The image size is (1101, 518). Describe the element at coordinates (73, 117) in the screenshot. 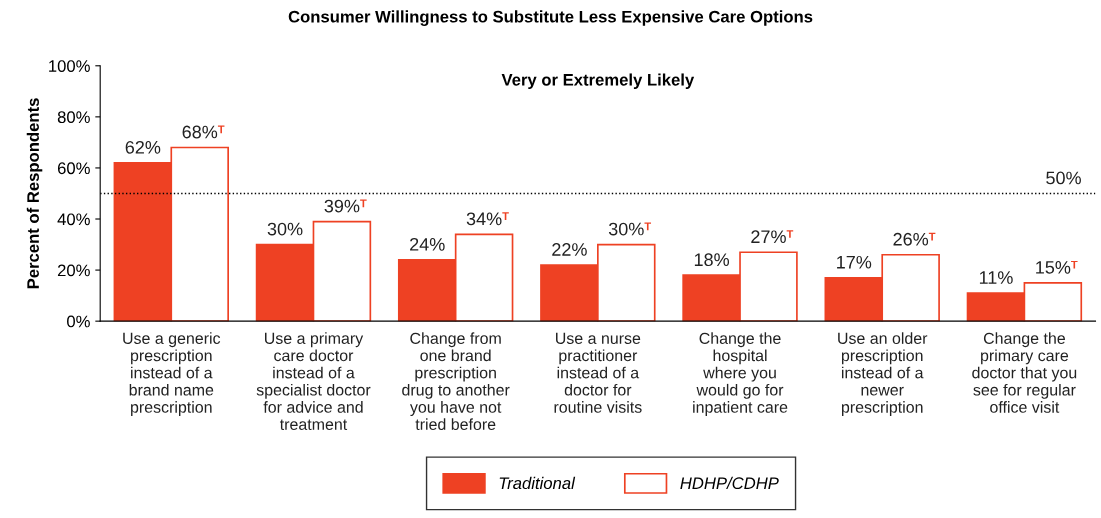

I see `y-tick-label: 80%` at that location.